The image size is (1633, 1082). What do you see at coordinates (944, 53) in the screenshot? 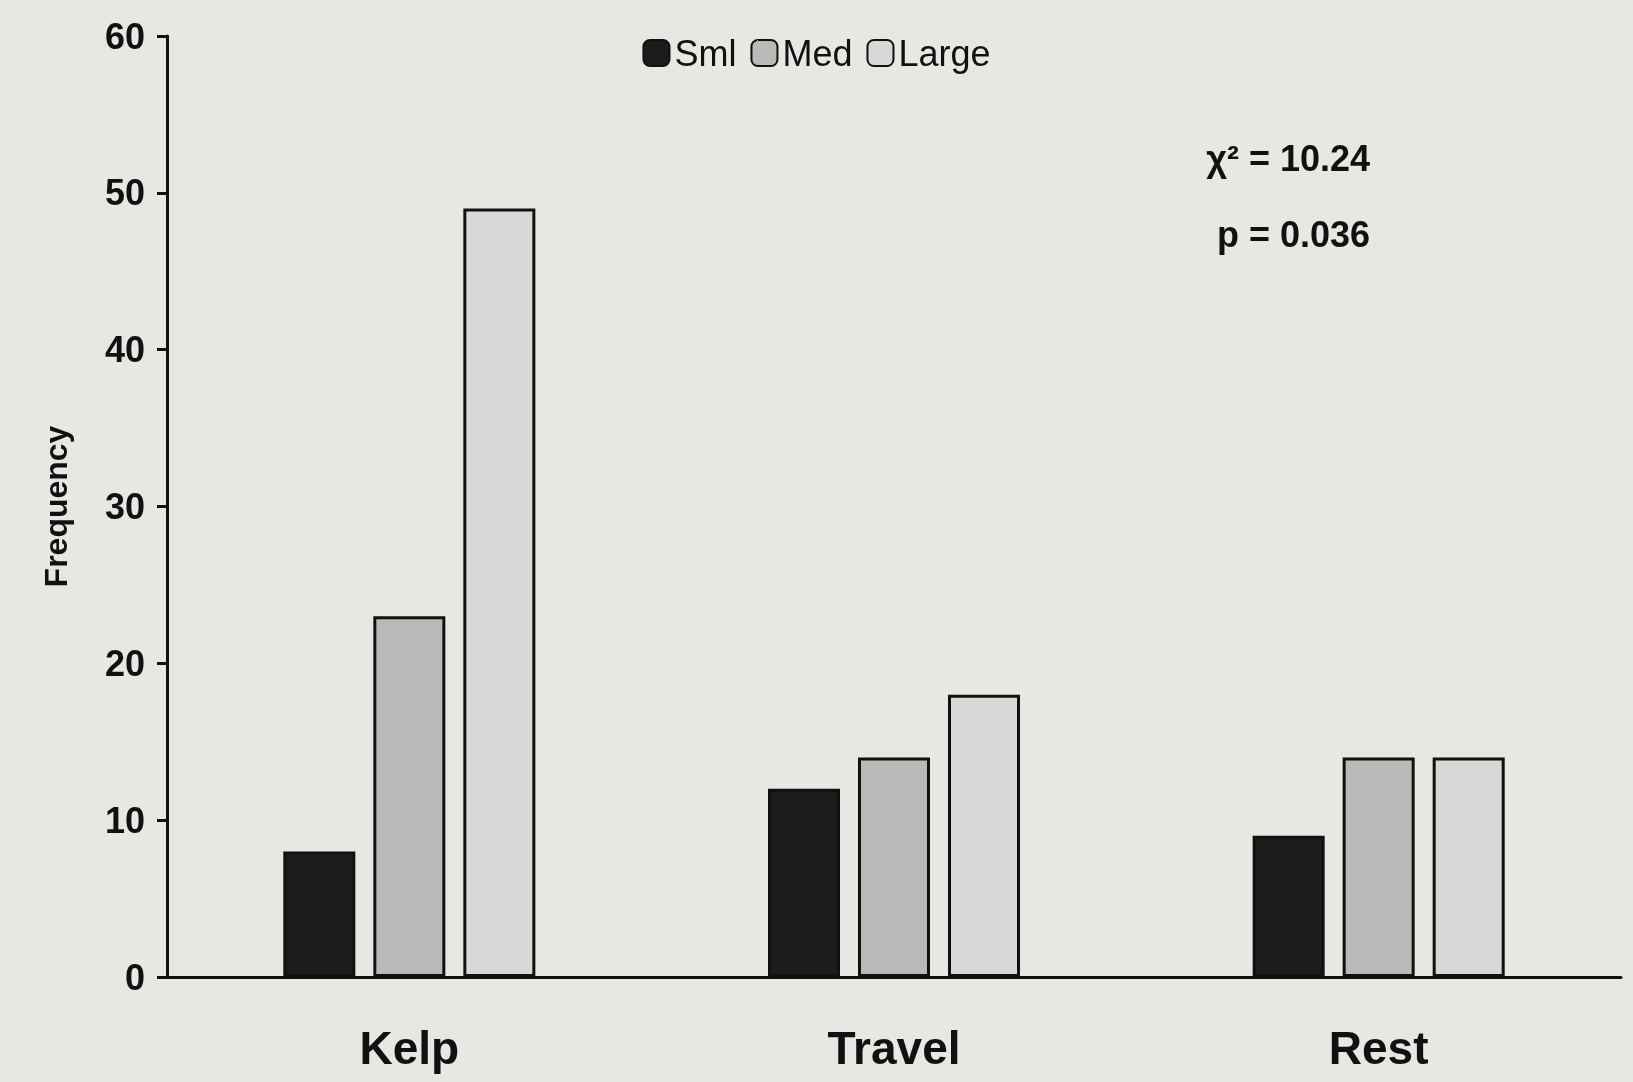
I see `legend-label: Large` at bounding box center [944, 53].